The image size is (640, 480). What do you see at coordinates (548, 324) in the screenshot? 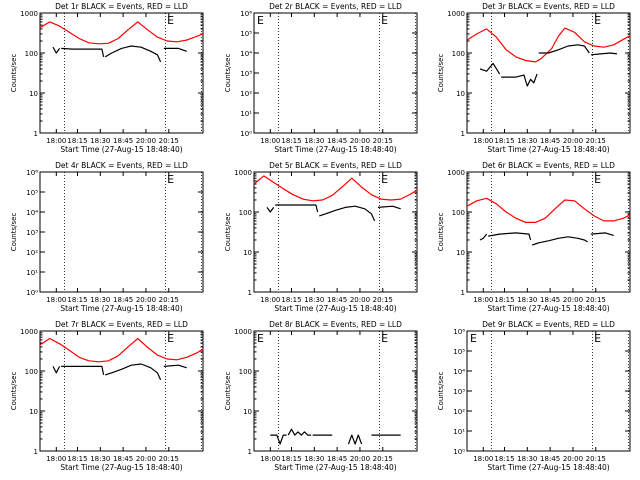
I see `panel-title: Det 9r BLACK = Events, RED = LLD` at bounding box center [548, 324].